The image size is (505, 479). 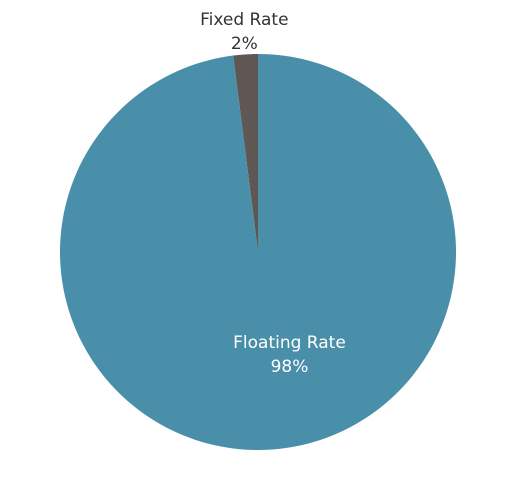 I want to click on slice-value-label: 2%, so click(x=244, y=44).